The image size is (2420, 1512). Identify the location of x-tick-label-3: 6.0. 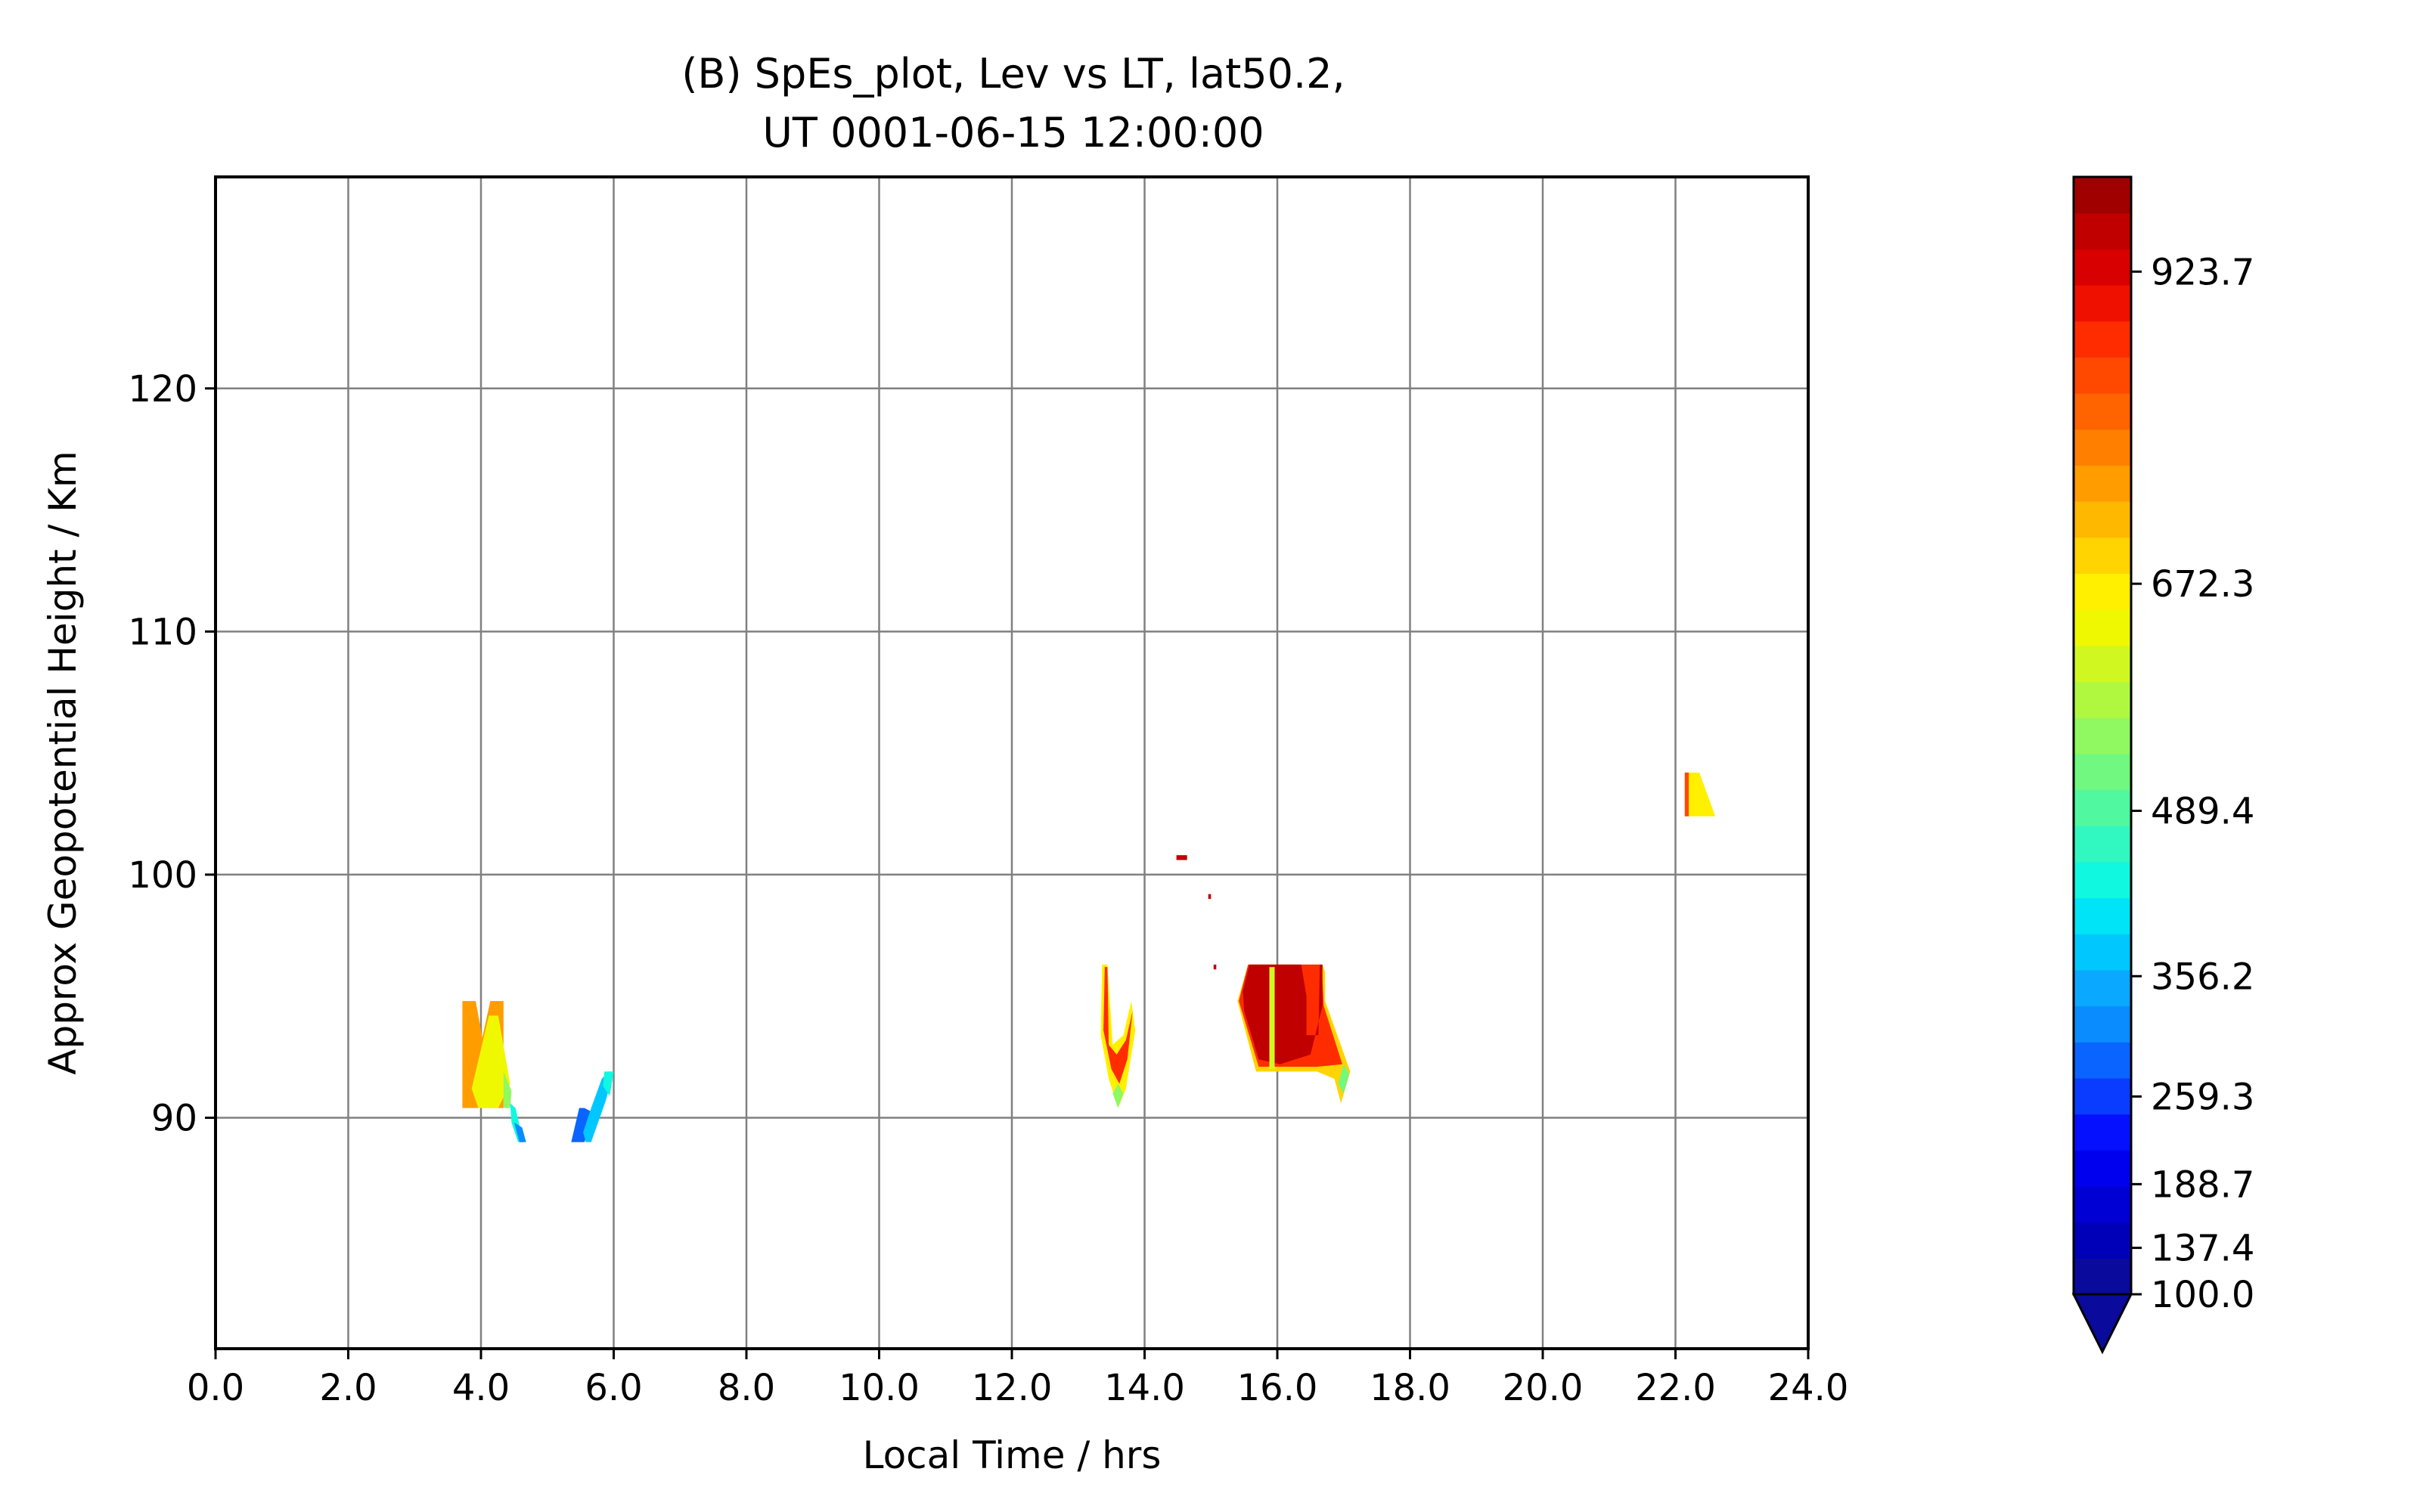
(613, 1388).